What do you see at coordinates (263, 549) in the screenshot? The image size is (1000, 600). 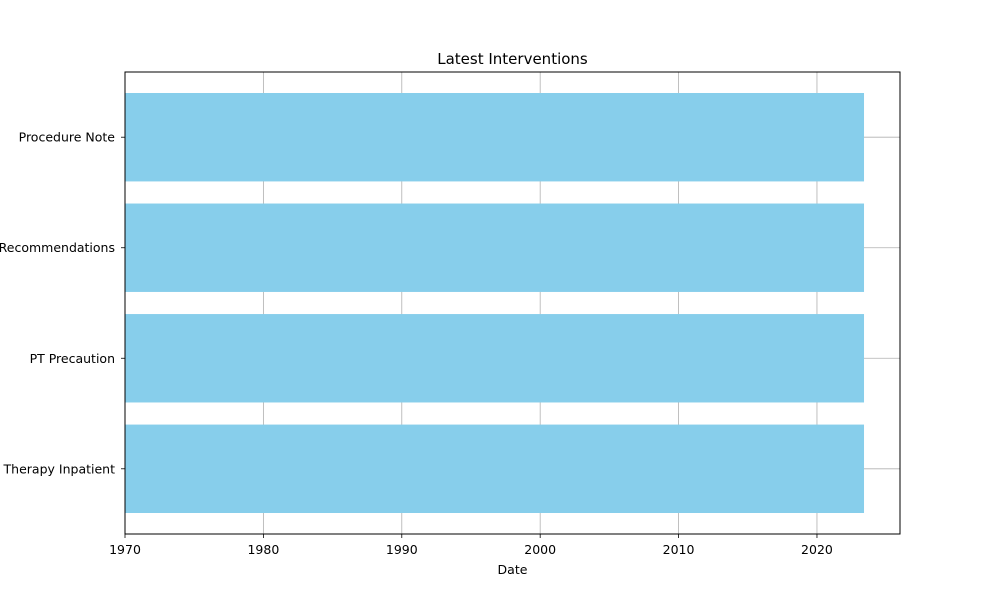 I see `x-tick-label: 1980` at bounding box center [263, 549].